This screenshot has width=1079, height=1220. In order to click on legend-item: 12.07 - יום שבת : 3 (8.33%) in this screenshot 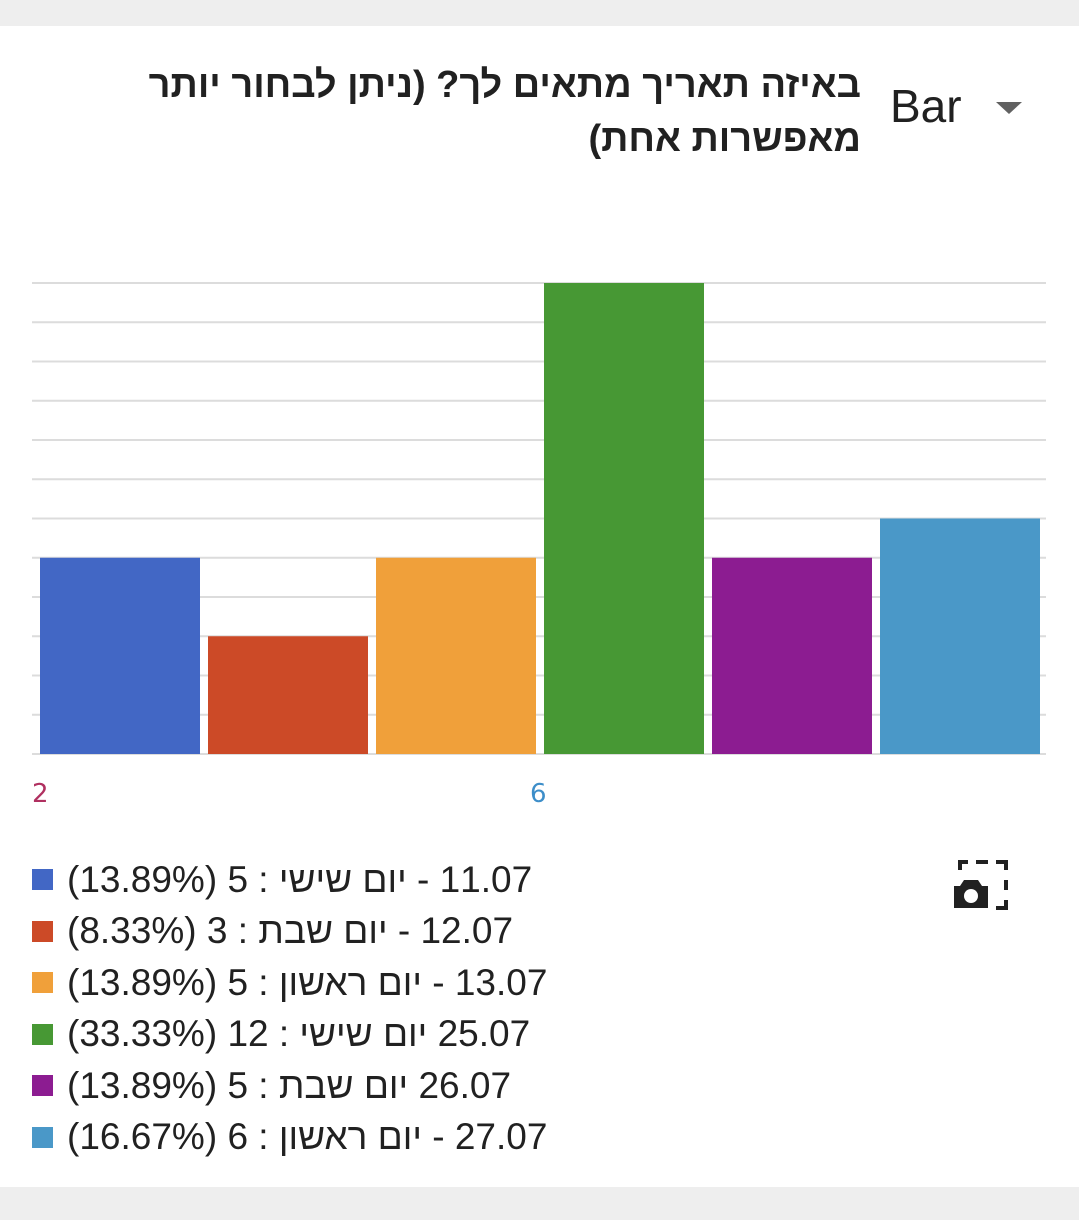, I will do `click(289, 932)`.